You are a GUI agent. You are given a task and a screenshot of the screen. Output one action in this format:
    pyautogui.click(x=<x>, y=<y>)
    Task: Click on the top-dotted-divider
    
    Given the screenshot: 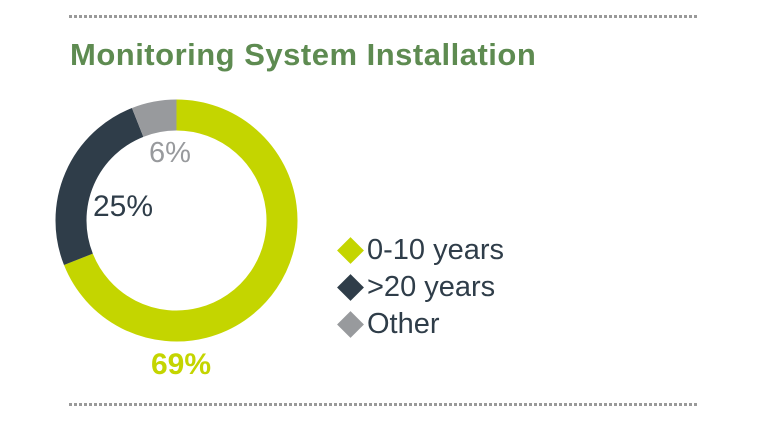 What is the action you would take?
    pyautogui.click(x=383, y=16)
    